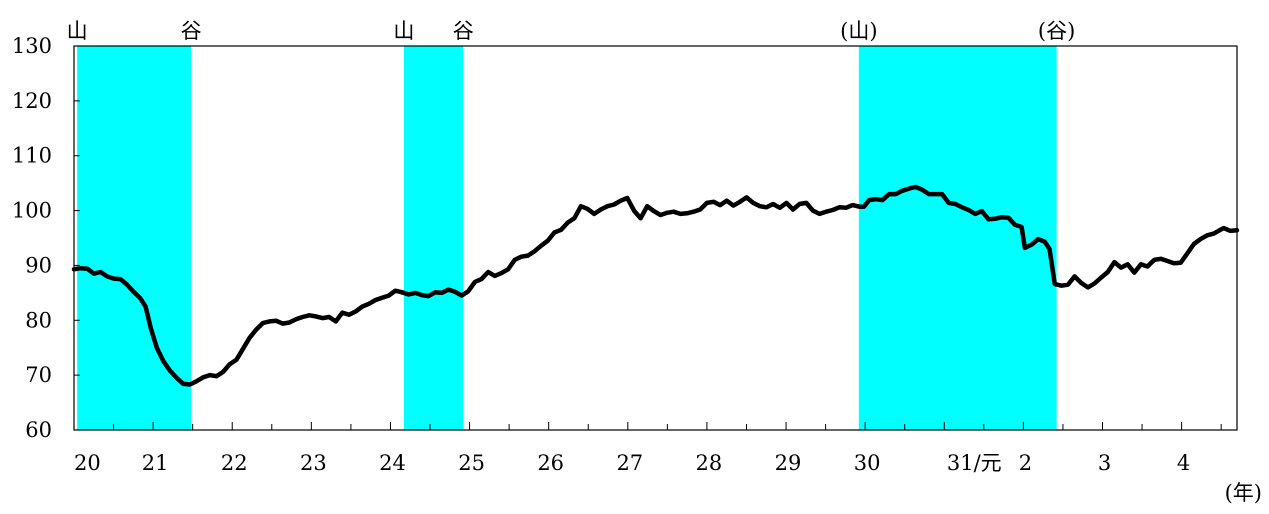 This screenshot has height=514, width=1269. What do you see at coordinates (1104, 463) in the screenshot?
I see `x-tick-label-13: 3` at bounding box center [1104, 463].